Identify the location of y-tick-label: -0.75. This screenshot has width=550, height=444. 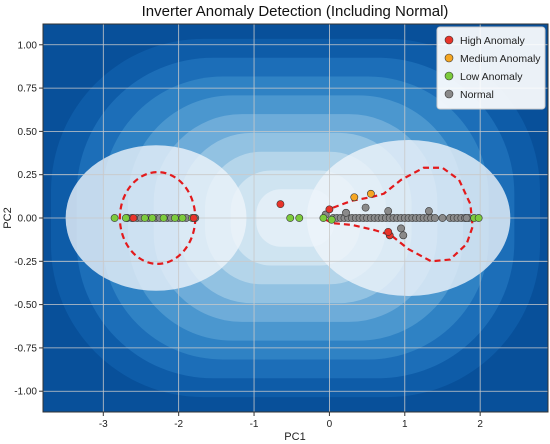
(25, 348).